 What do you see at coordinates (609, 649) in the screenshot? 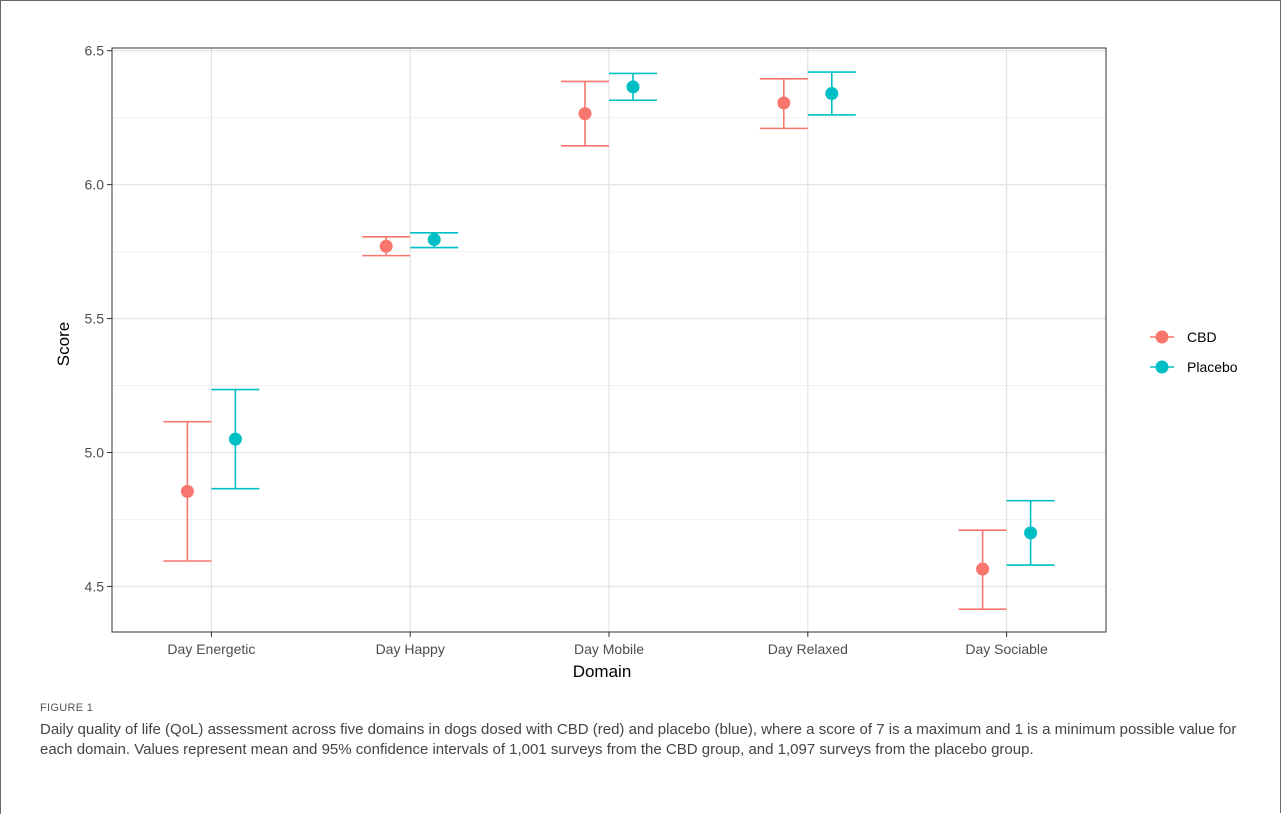
I see `x-tick-label: Day Mobile` at bounding box center [609, 649].